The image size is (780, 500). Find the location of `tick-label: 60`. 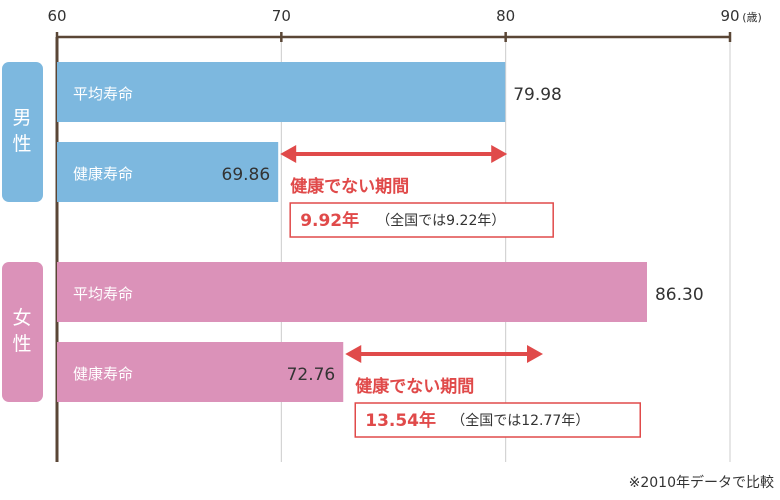

tick-label: 60 is located at coordinates (56, 16).